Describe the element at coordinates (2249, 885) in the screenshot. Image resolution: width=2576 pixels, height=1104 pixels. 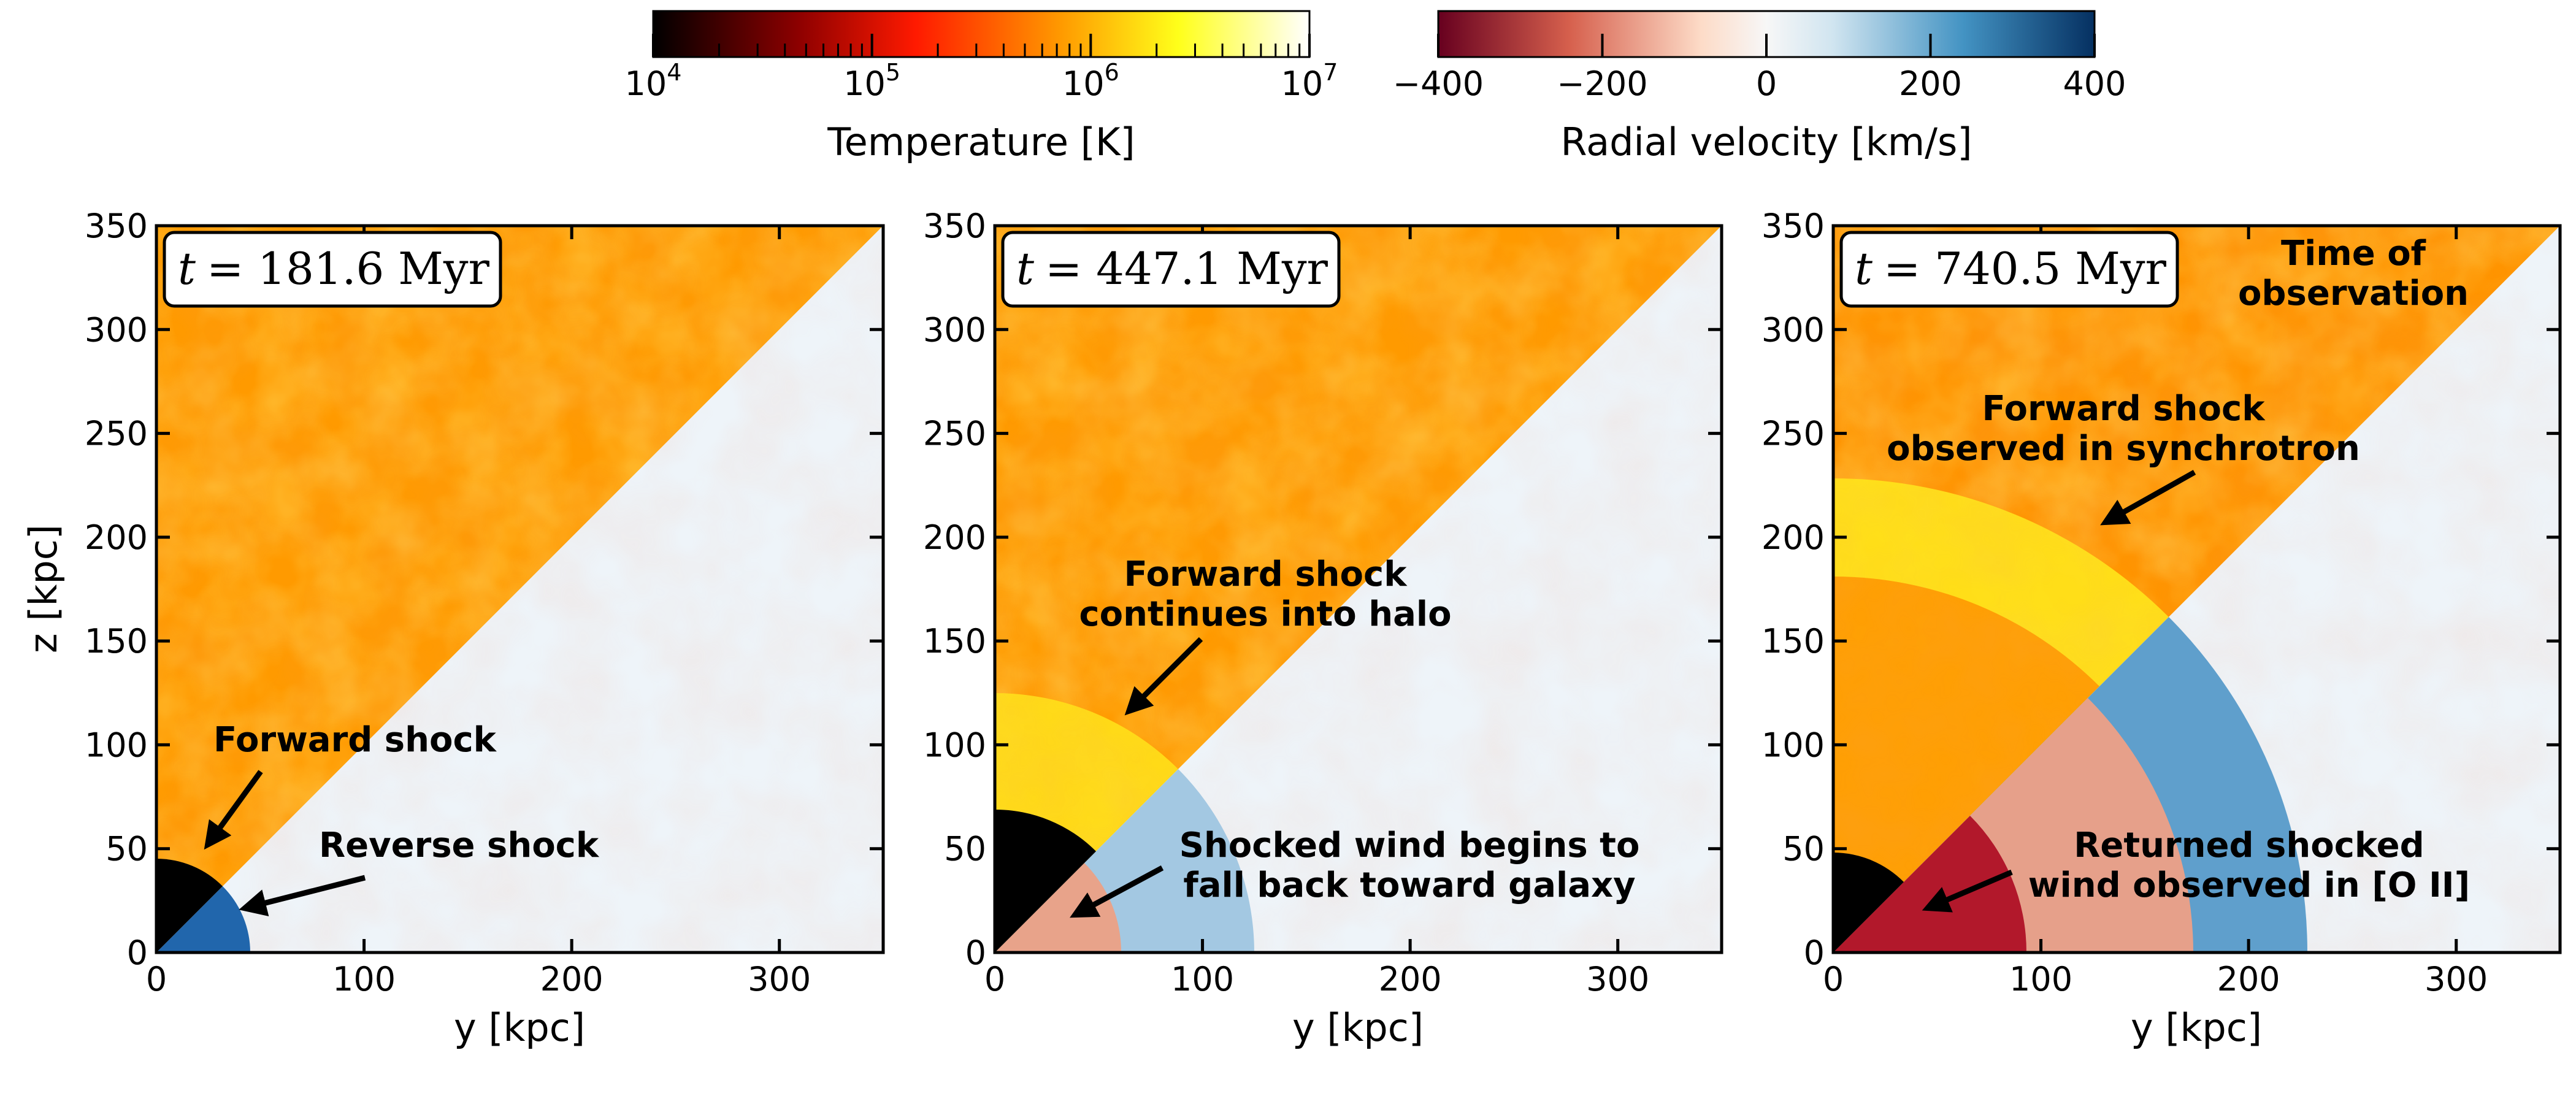
I see `panel-3-oii-label-2: wind observed in [O II]` at that location.